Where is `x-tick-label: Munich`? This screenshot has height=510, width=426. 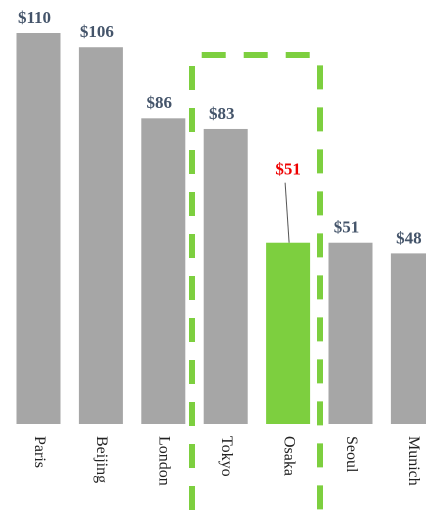 x-tick-label: Munich is located at coordinates (413, 461).